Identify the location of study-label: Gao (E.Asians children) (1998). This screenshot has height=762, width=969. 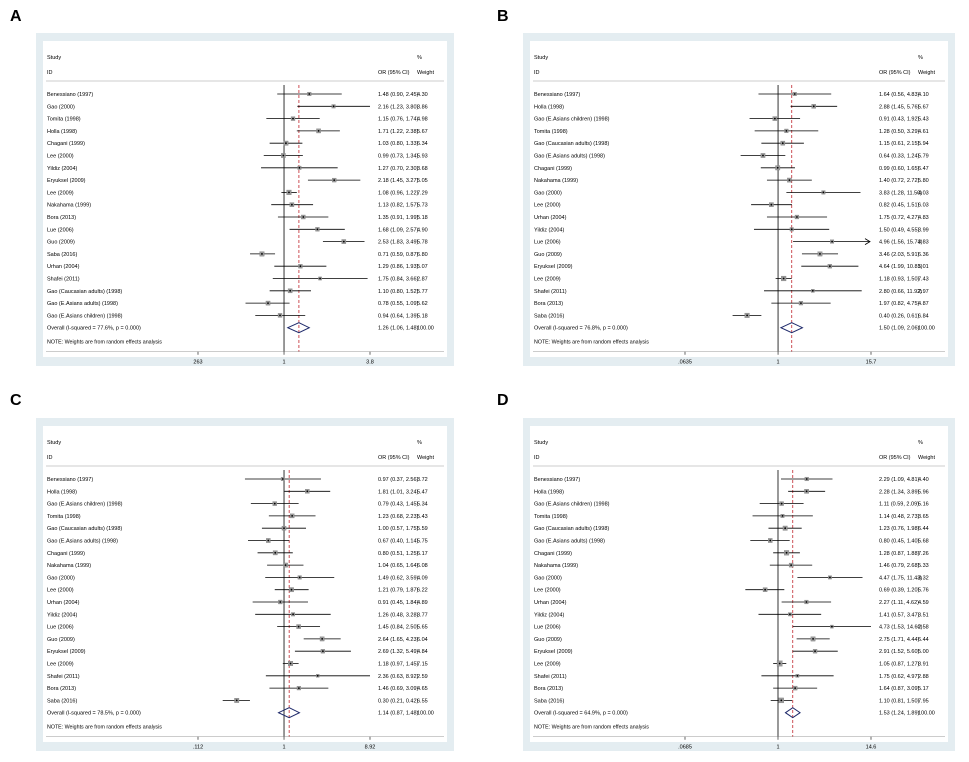
(85, 316).